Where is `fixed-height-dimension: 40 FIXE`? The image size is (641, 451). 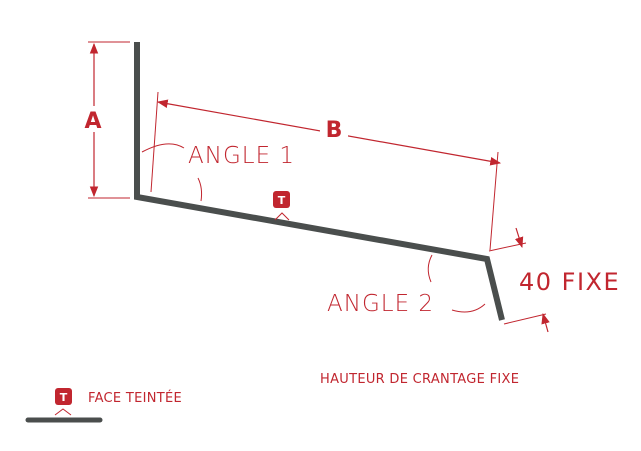 fixed-height-dimension: 40 FIXE is located at coordinates (554, 280).